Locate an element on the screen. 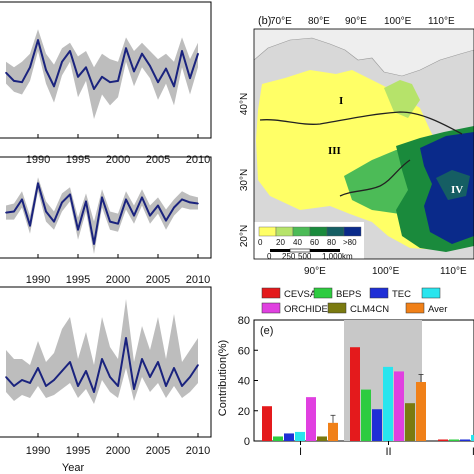 The image size is (474, 474). y-tick-label: 20 is located at coordinates (244, 412).